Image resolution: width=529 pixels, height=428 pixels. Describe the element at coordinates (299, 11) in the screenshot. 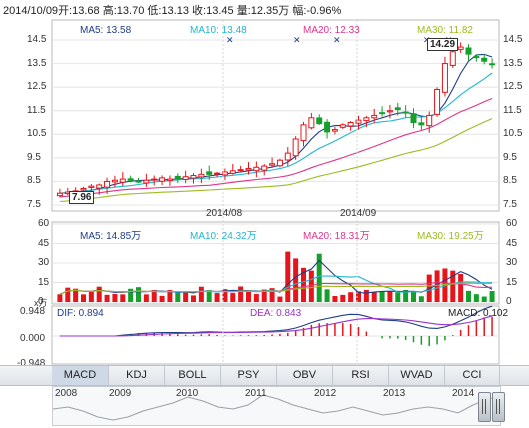

I see `change-label: 幅:` at that location.